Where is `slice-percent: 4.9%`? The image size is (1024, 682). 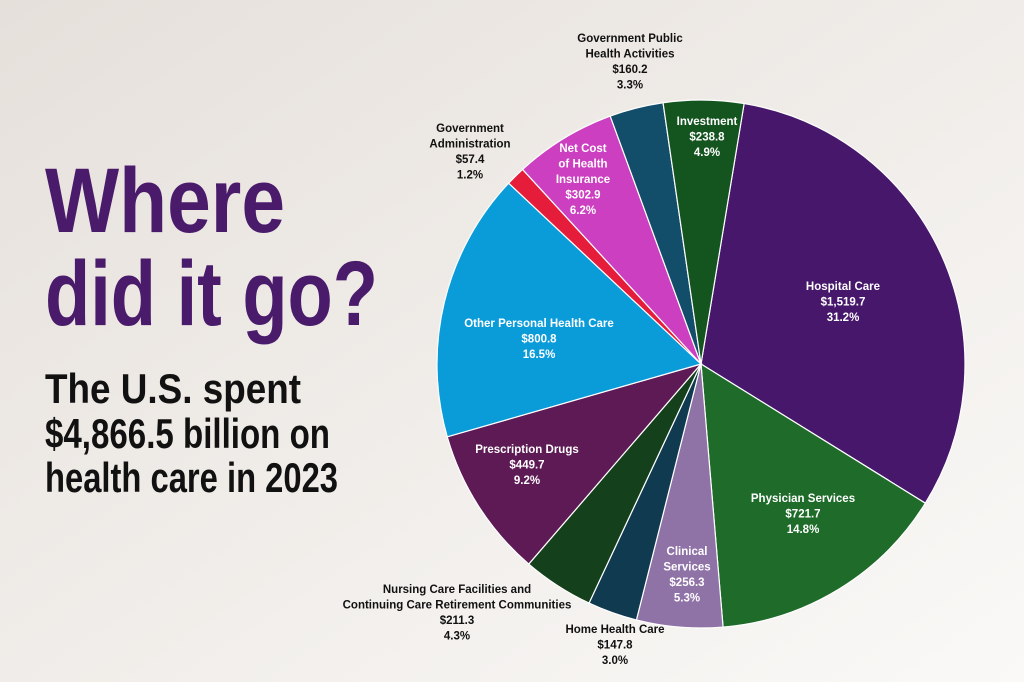 slice-percent: 4.9% is located at coordinates (707, 153).